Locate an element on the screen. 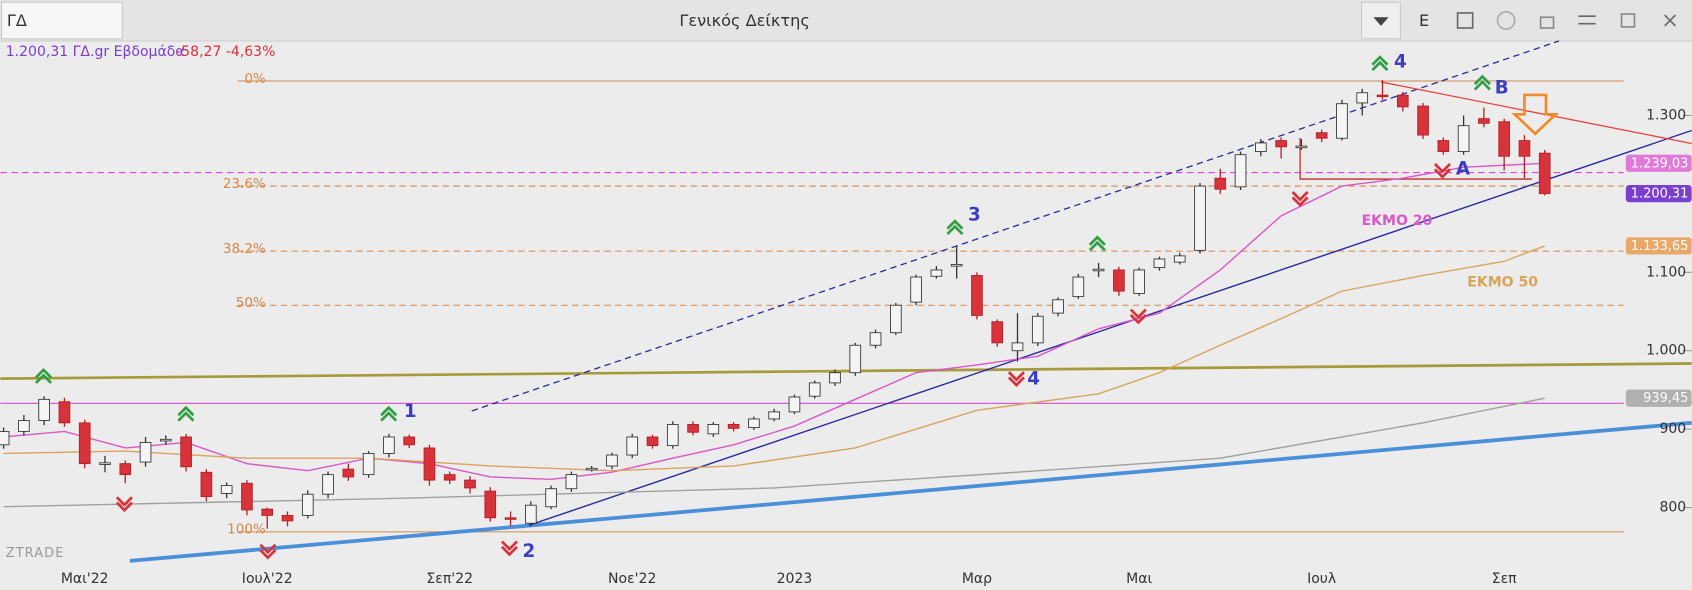  e-button: E is located at coordinates (1424, 20).